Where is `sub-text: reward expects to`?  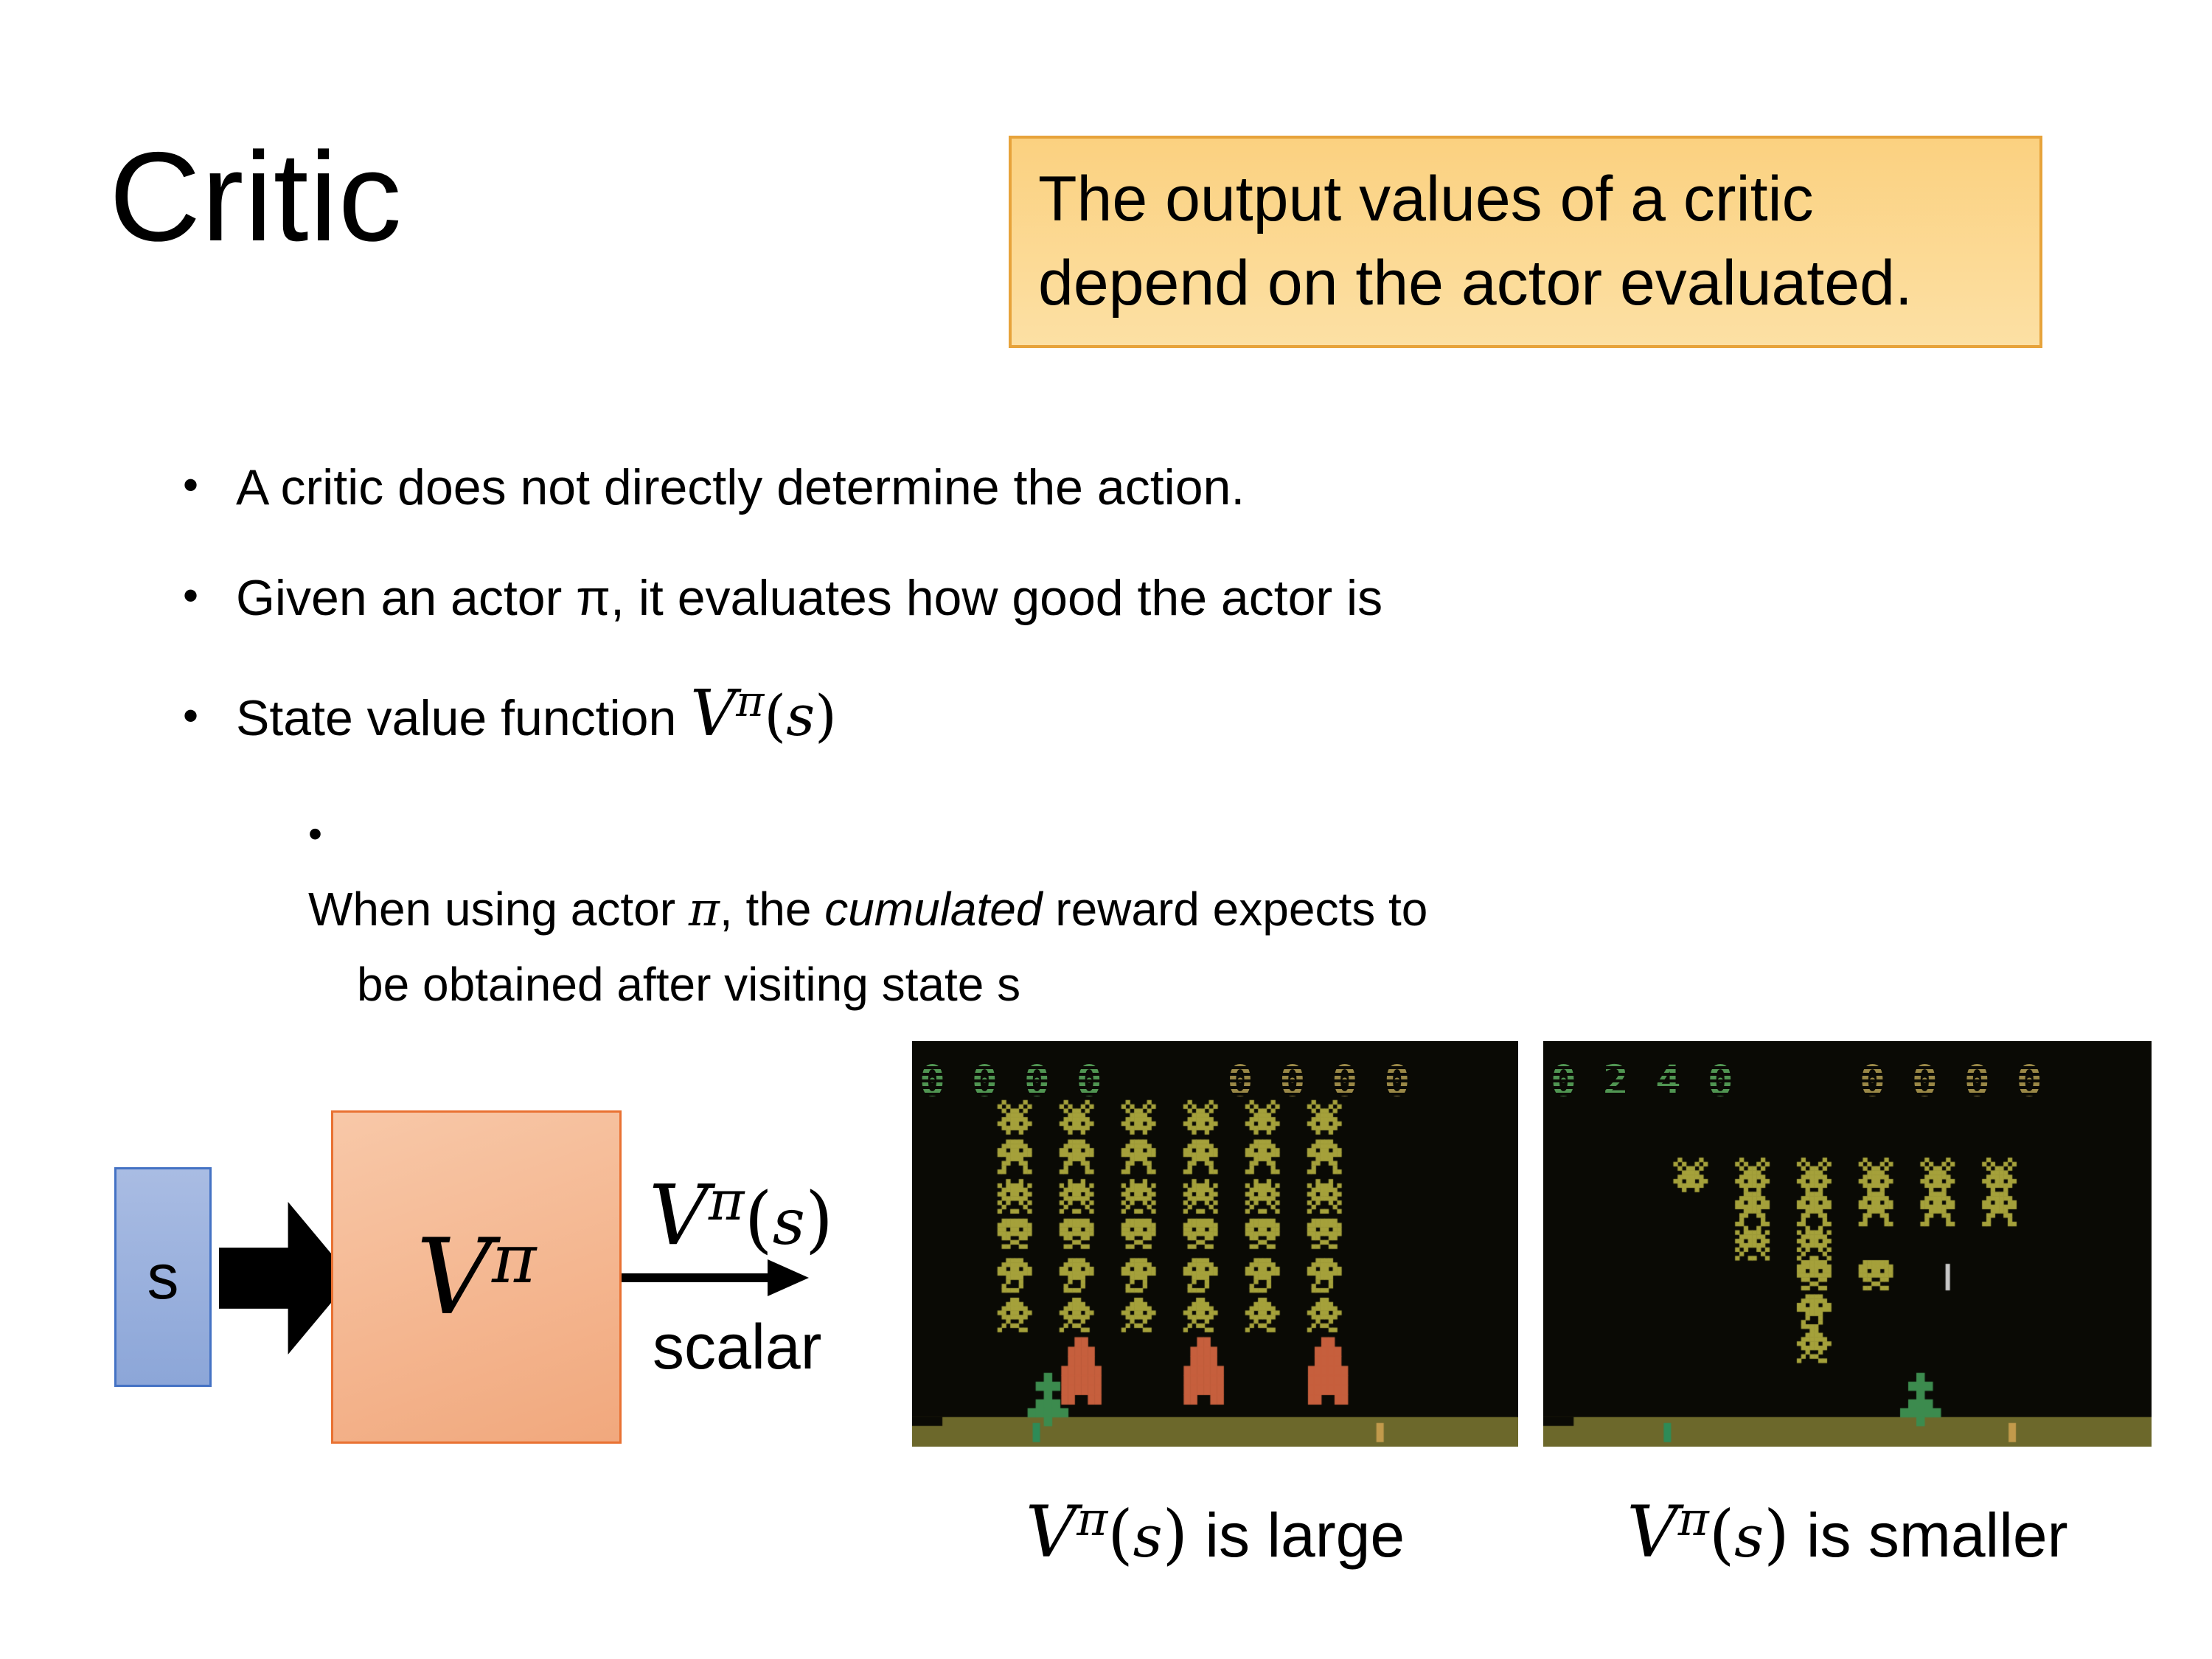 sub-text: reward expects to is located at coordinates (1235, 909).